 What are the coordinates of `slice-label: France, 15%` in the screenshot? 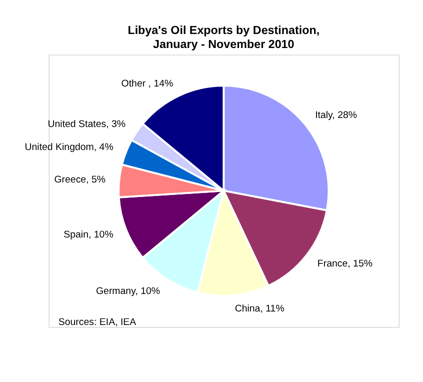 It's located at (345, 264).